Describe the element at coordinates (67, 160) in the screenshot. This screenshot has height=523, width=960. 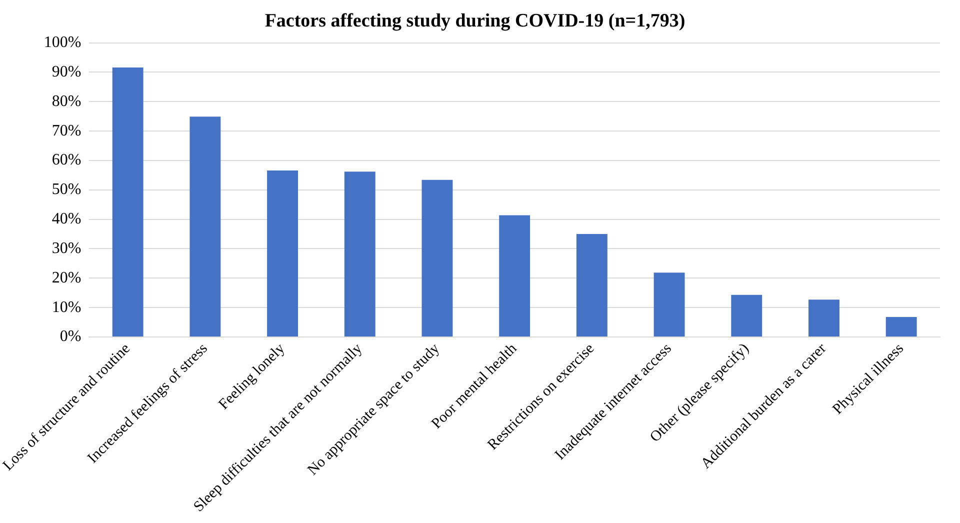
I see `y-tick-label: 60%` at that location.